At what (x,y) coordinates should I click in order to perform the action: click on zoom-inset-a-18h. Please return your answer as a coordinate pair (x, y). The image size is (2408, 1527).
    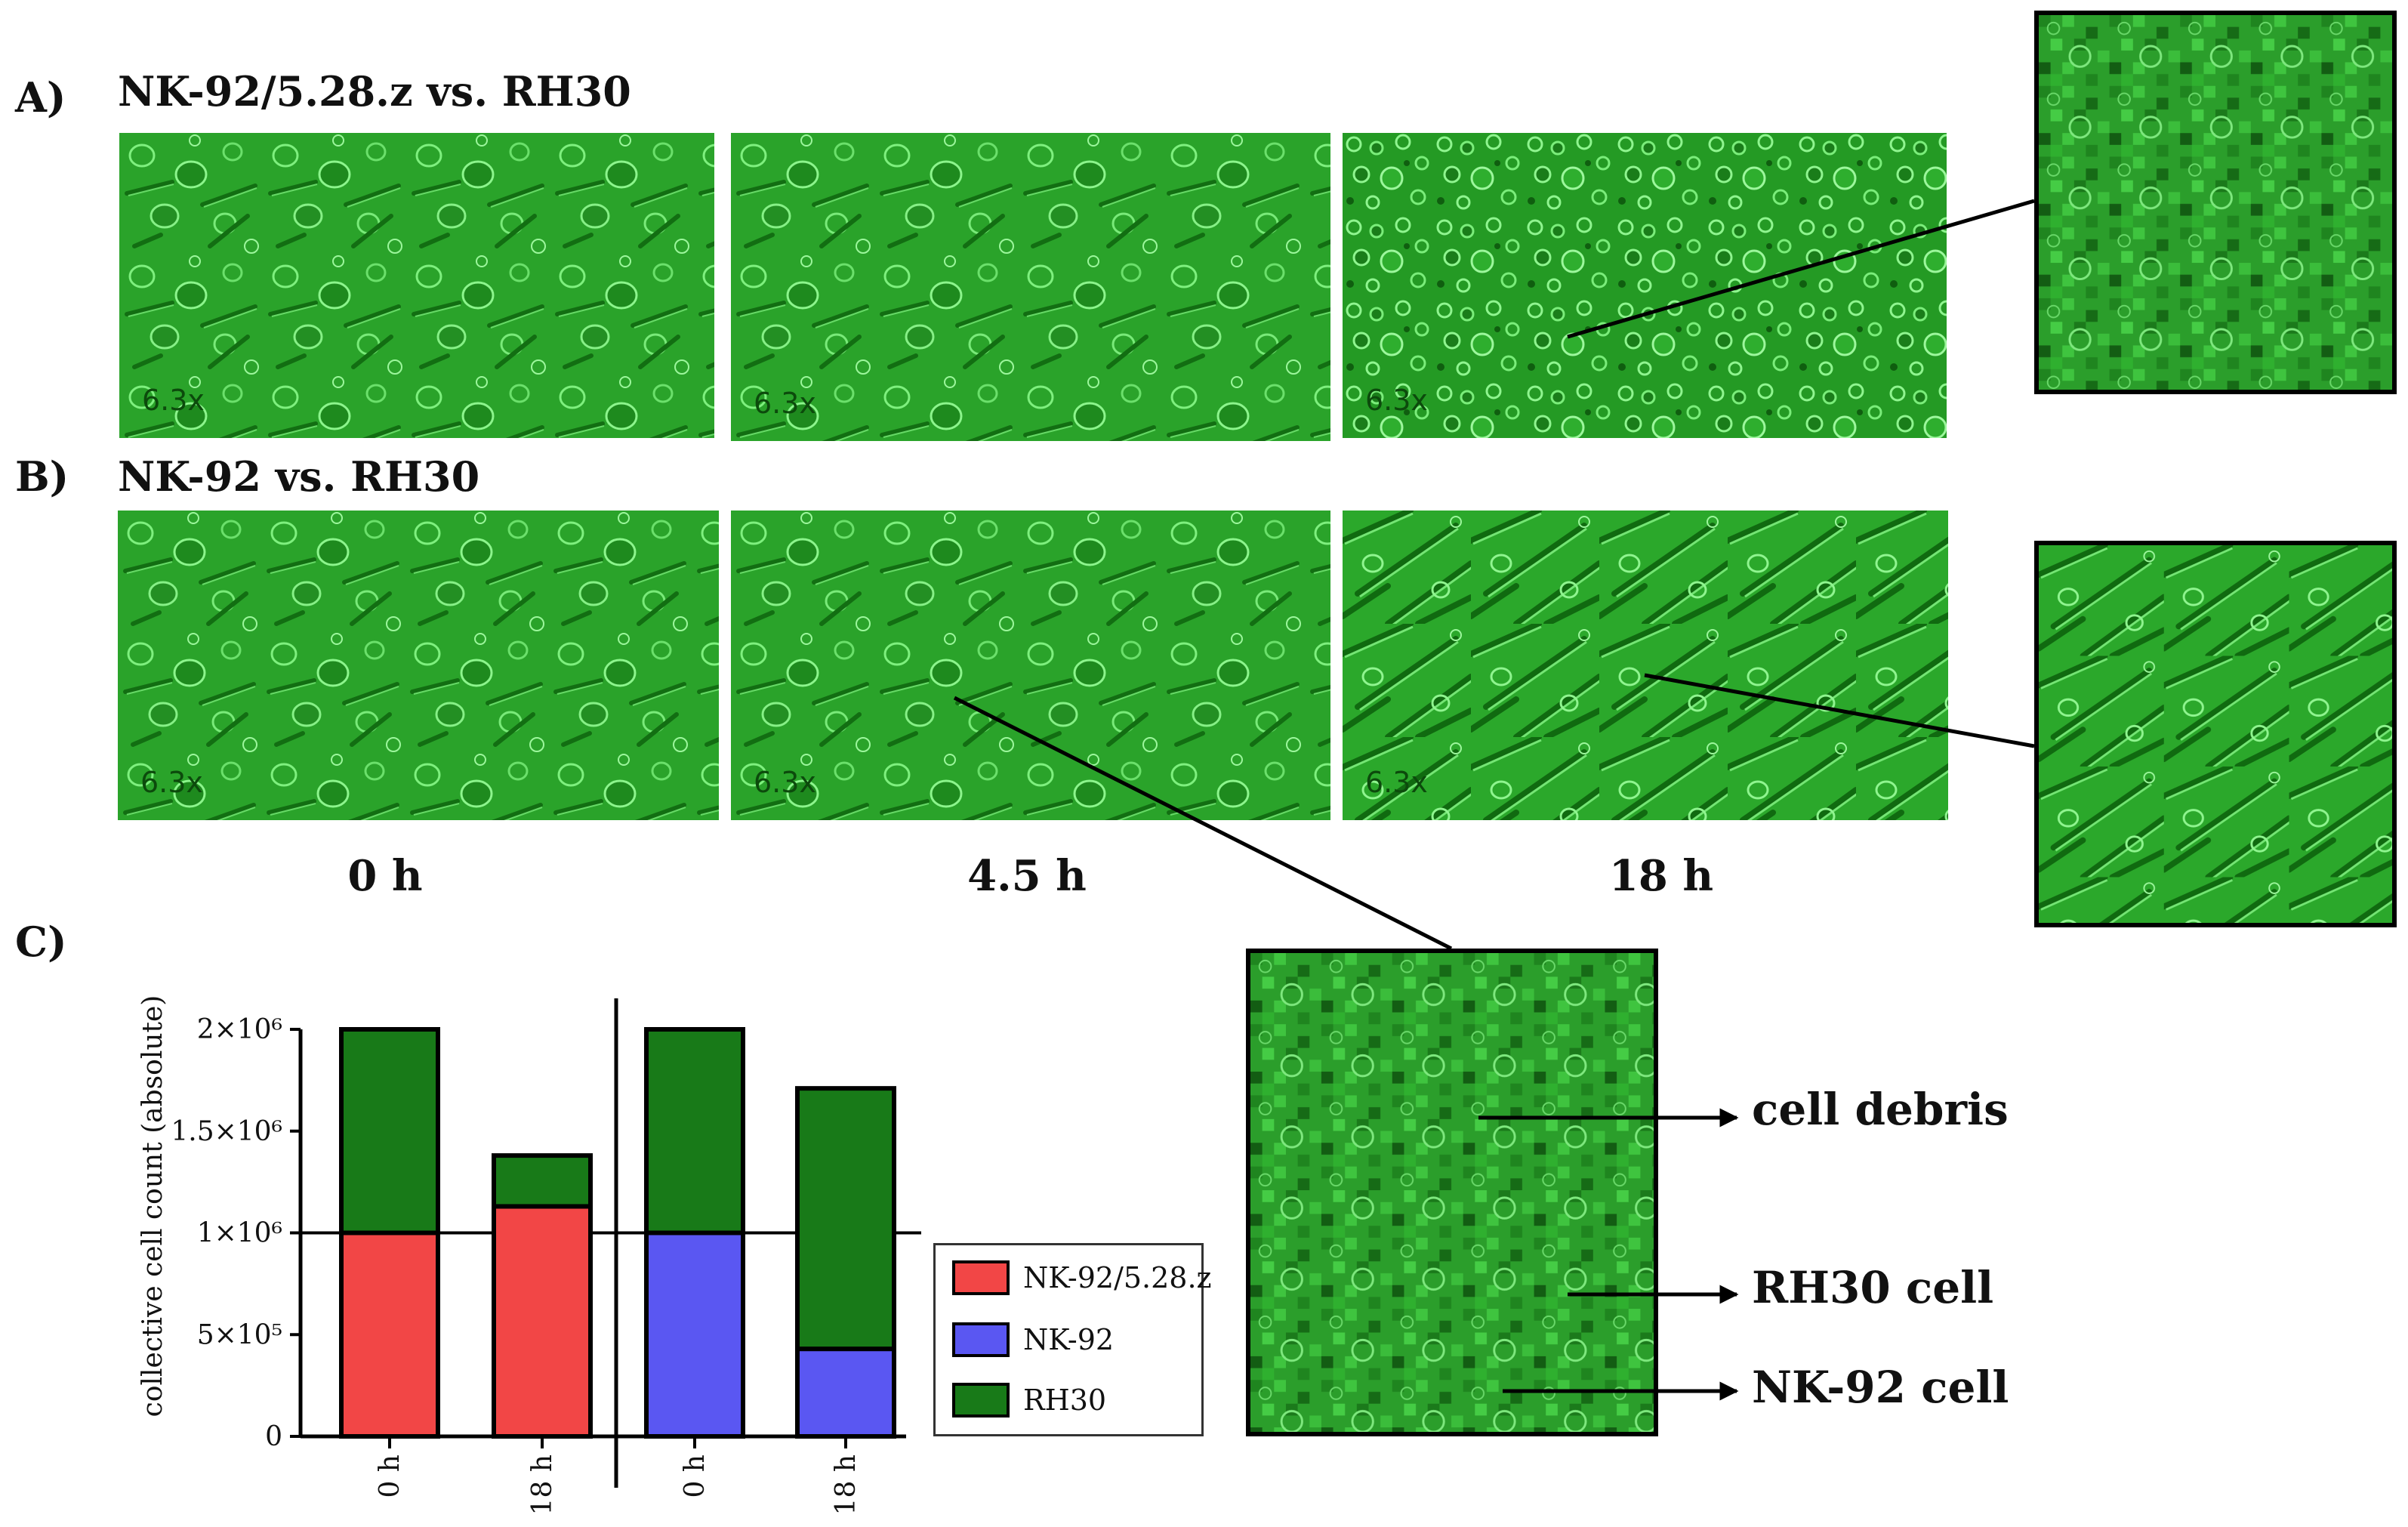
    Looking at the image, I should click on (2215, 202).